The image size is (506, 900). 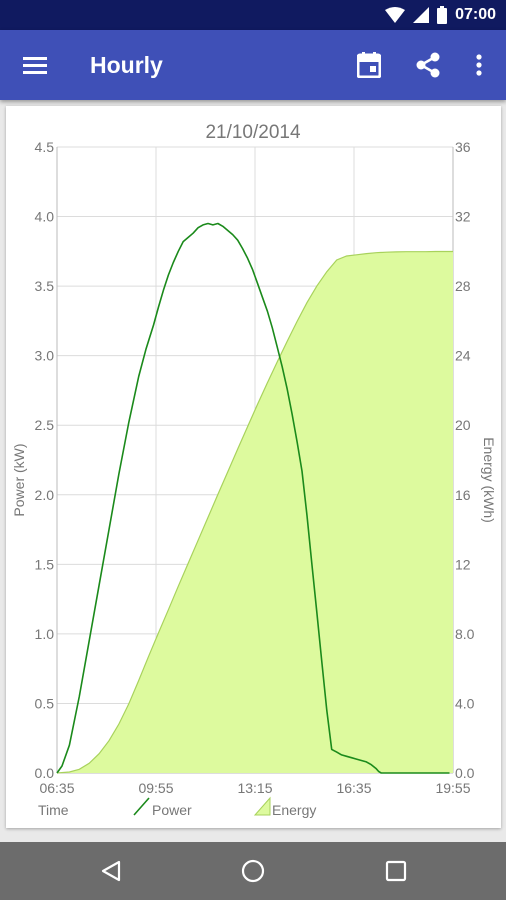 I want to click on y-right-tick-label: 16, so click(x=463, y=495).